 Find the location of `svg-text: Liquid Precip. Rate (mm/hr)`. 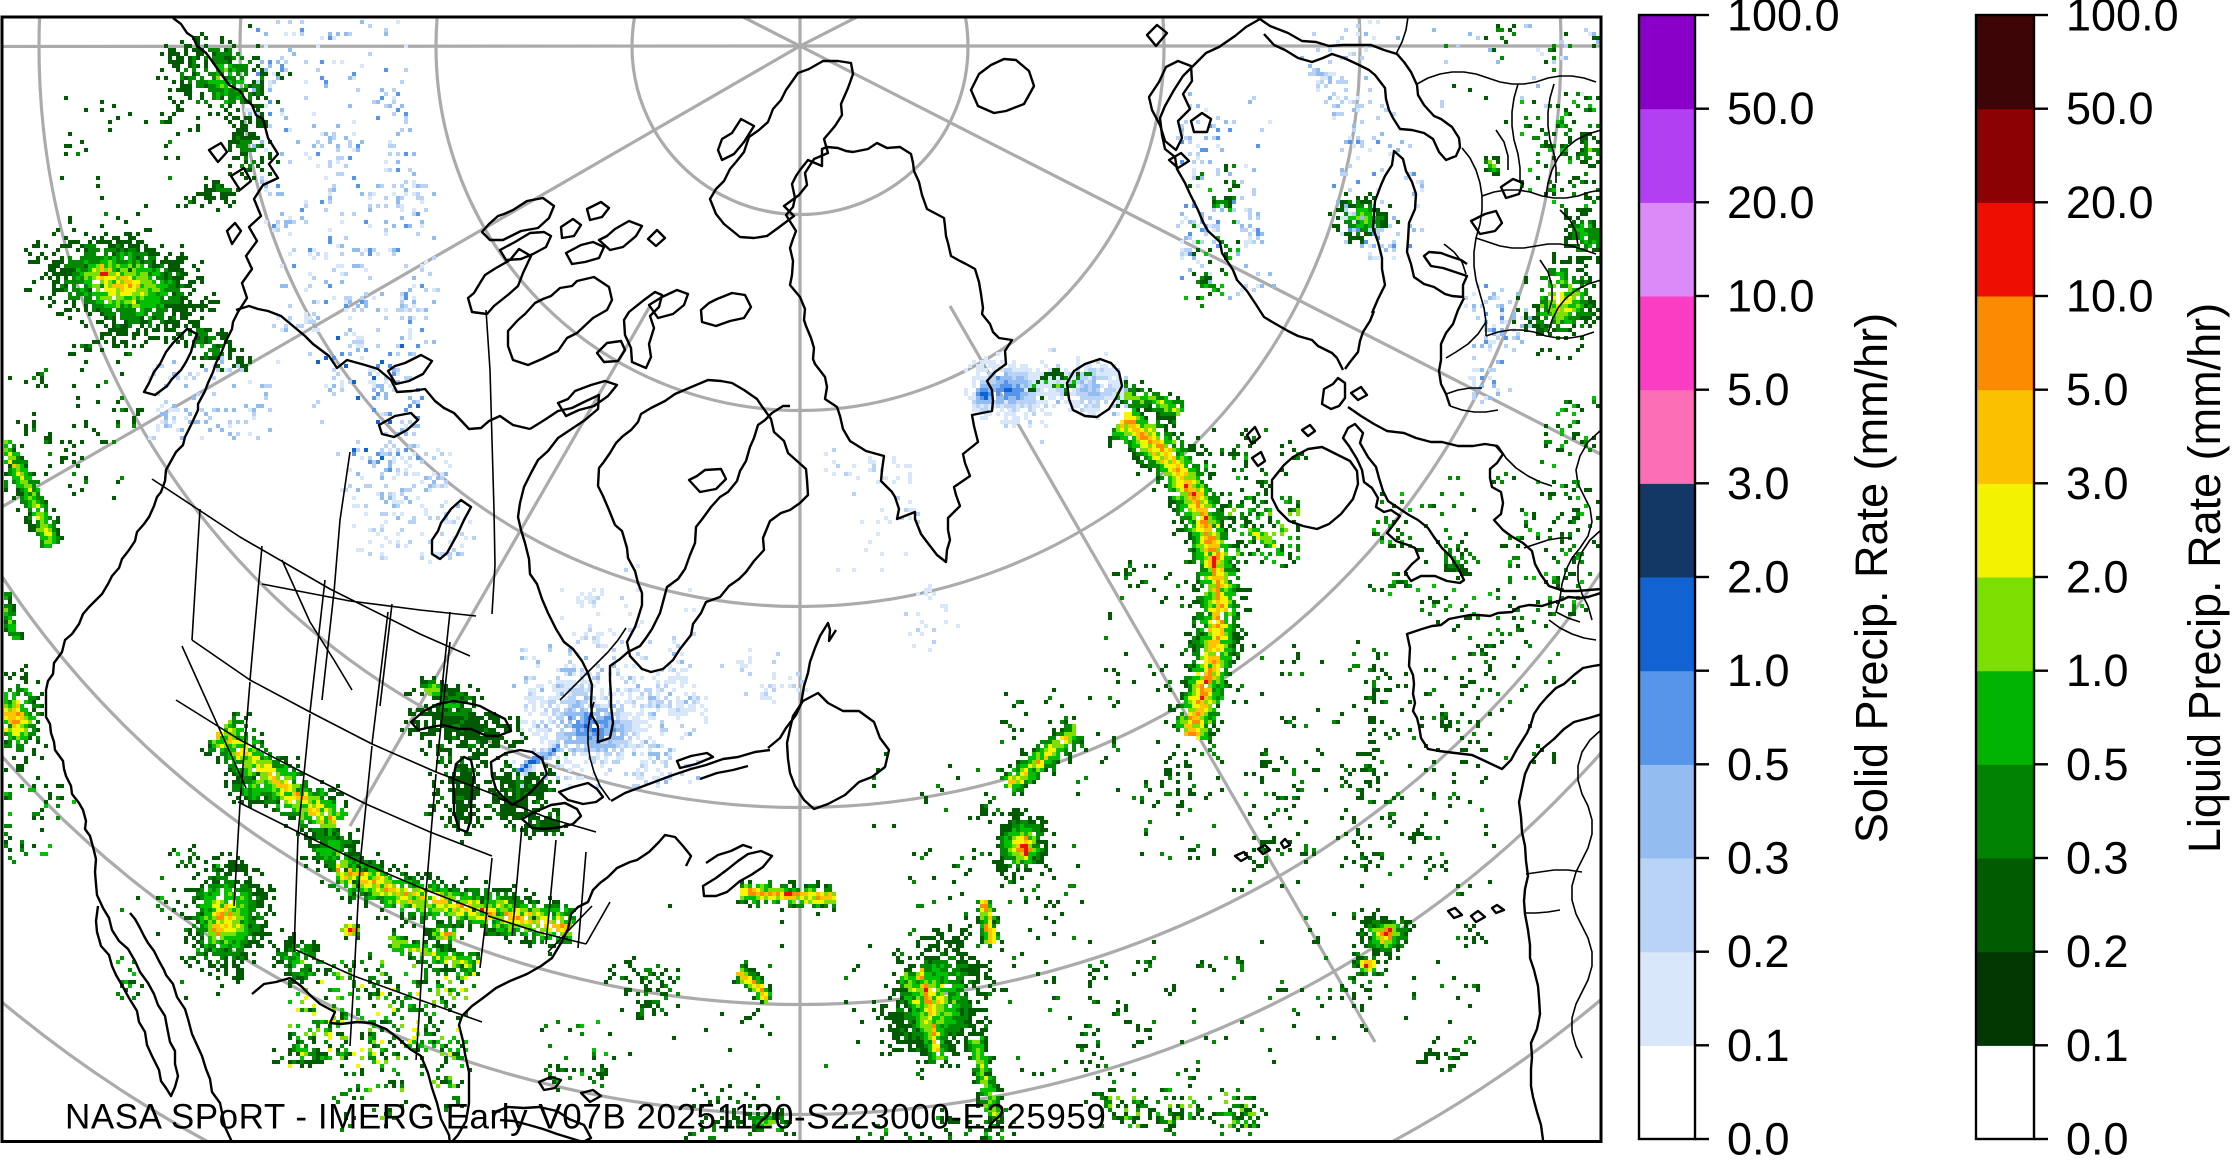

svg-text: Liquid Precip. Rate (mm/hr) is located at coordinates (2204, 578).